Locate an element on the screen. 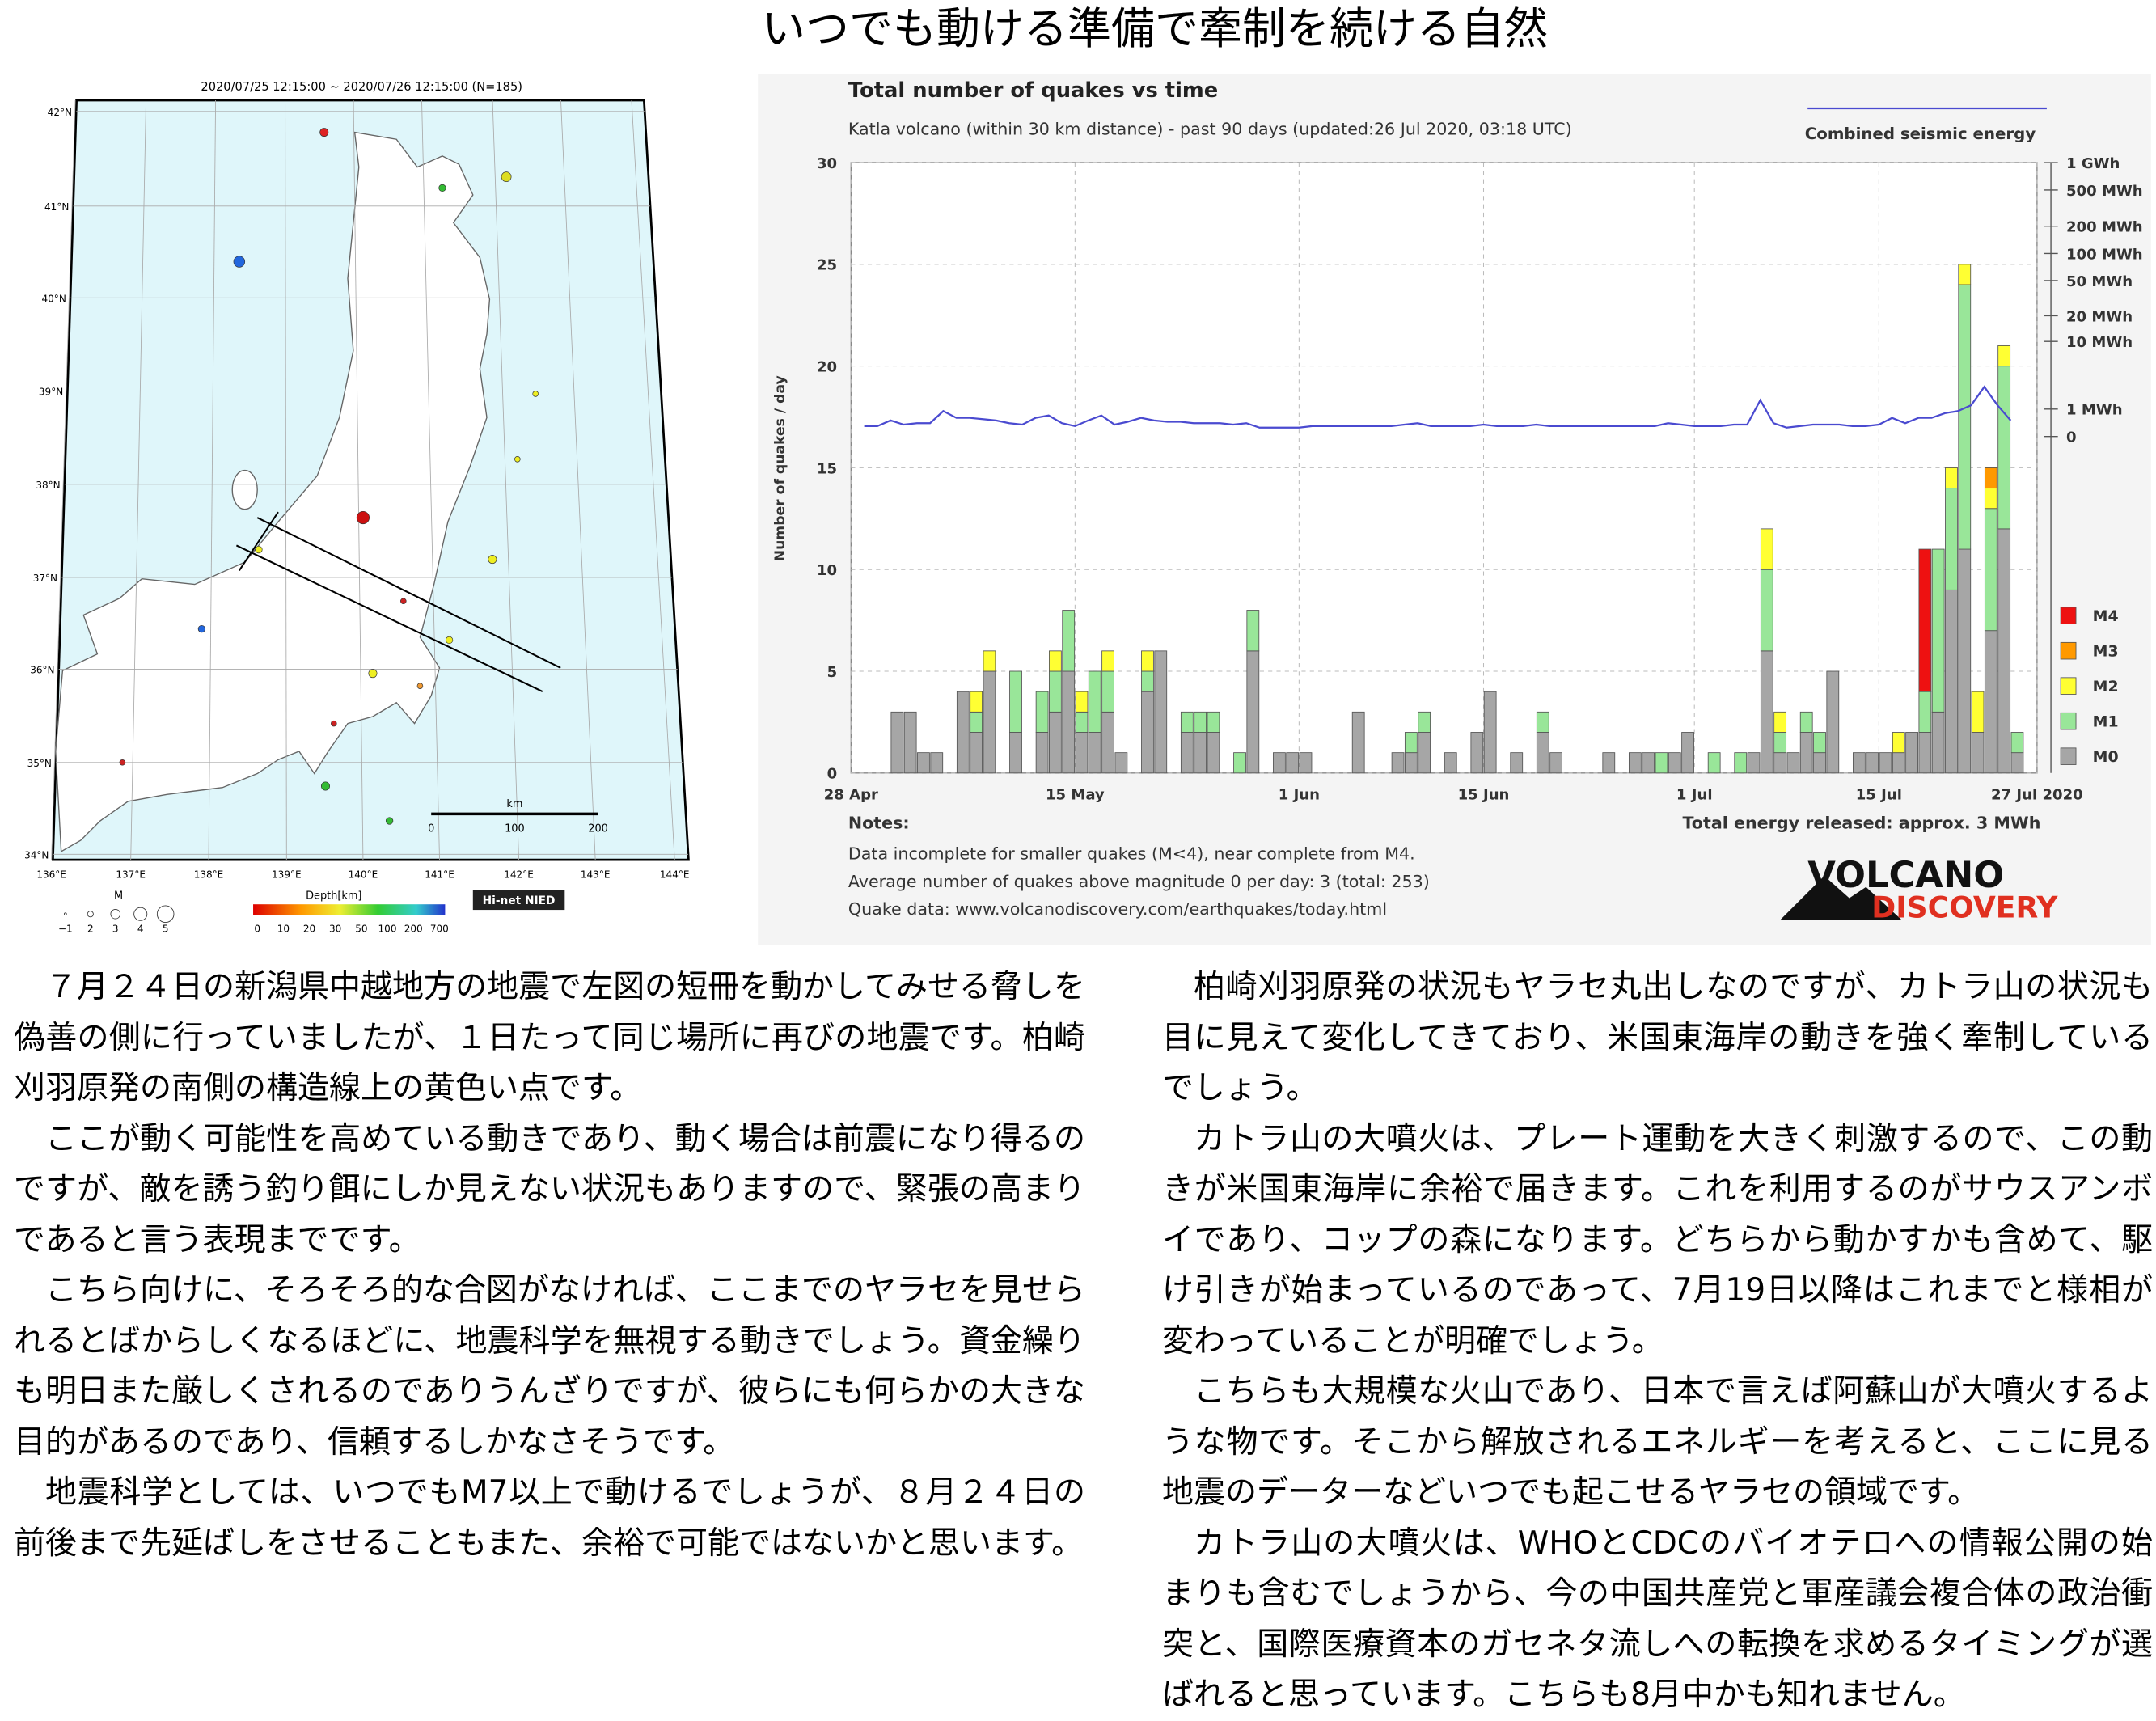 This screenshot has width=2156, height=1721. scale-label: 200 is located at coordinates (598, 829).